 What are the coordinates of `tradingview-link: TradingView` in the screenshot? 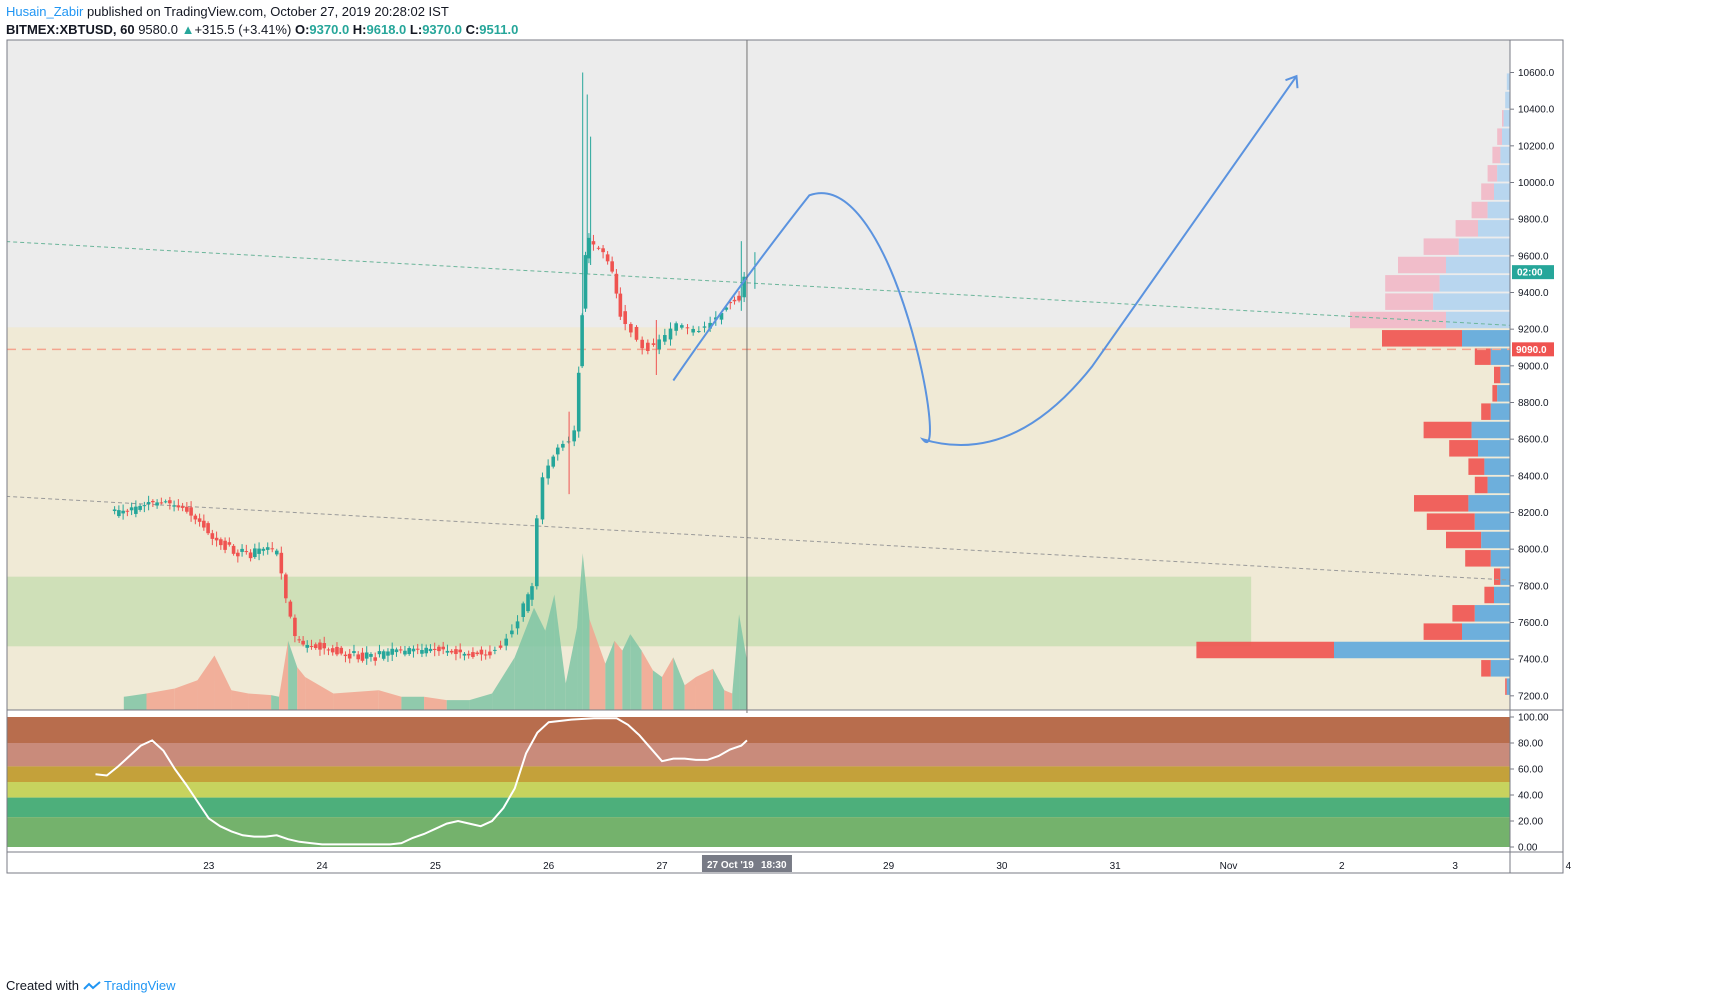 It's located at (140, 985).